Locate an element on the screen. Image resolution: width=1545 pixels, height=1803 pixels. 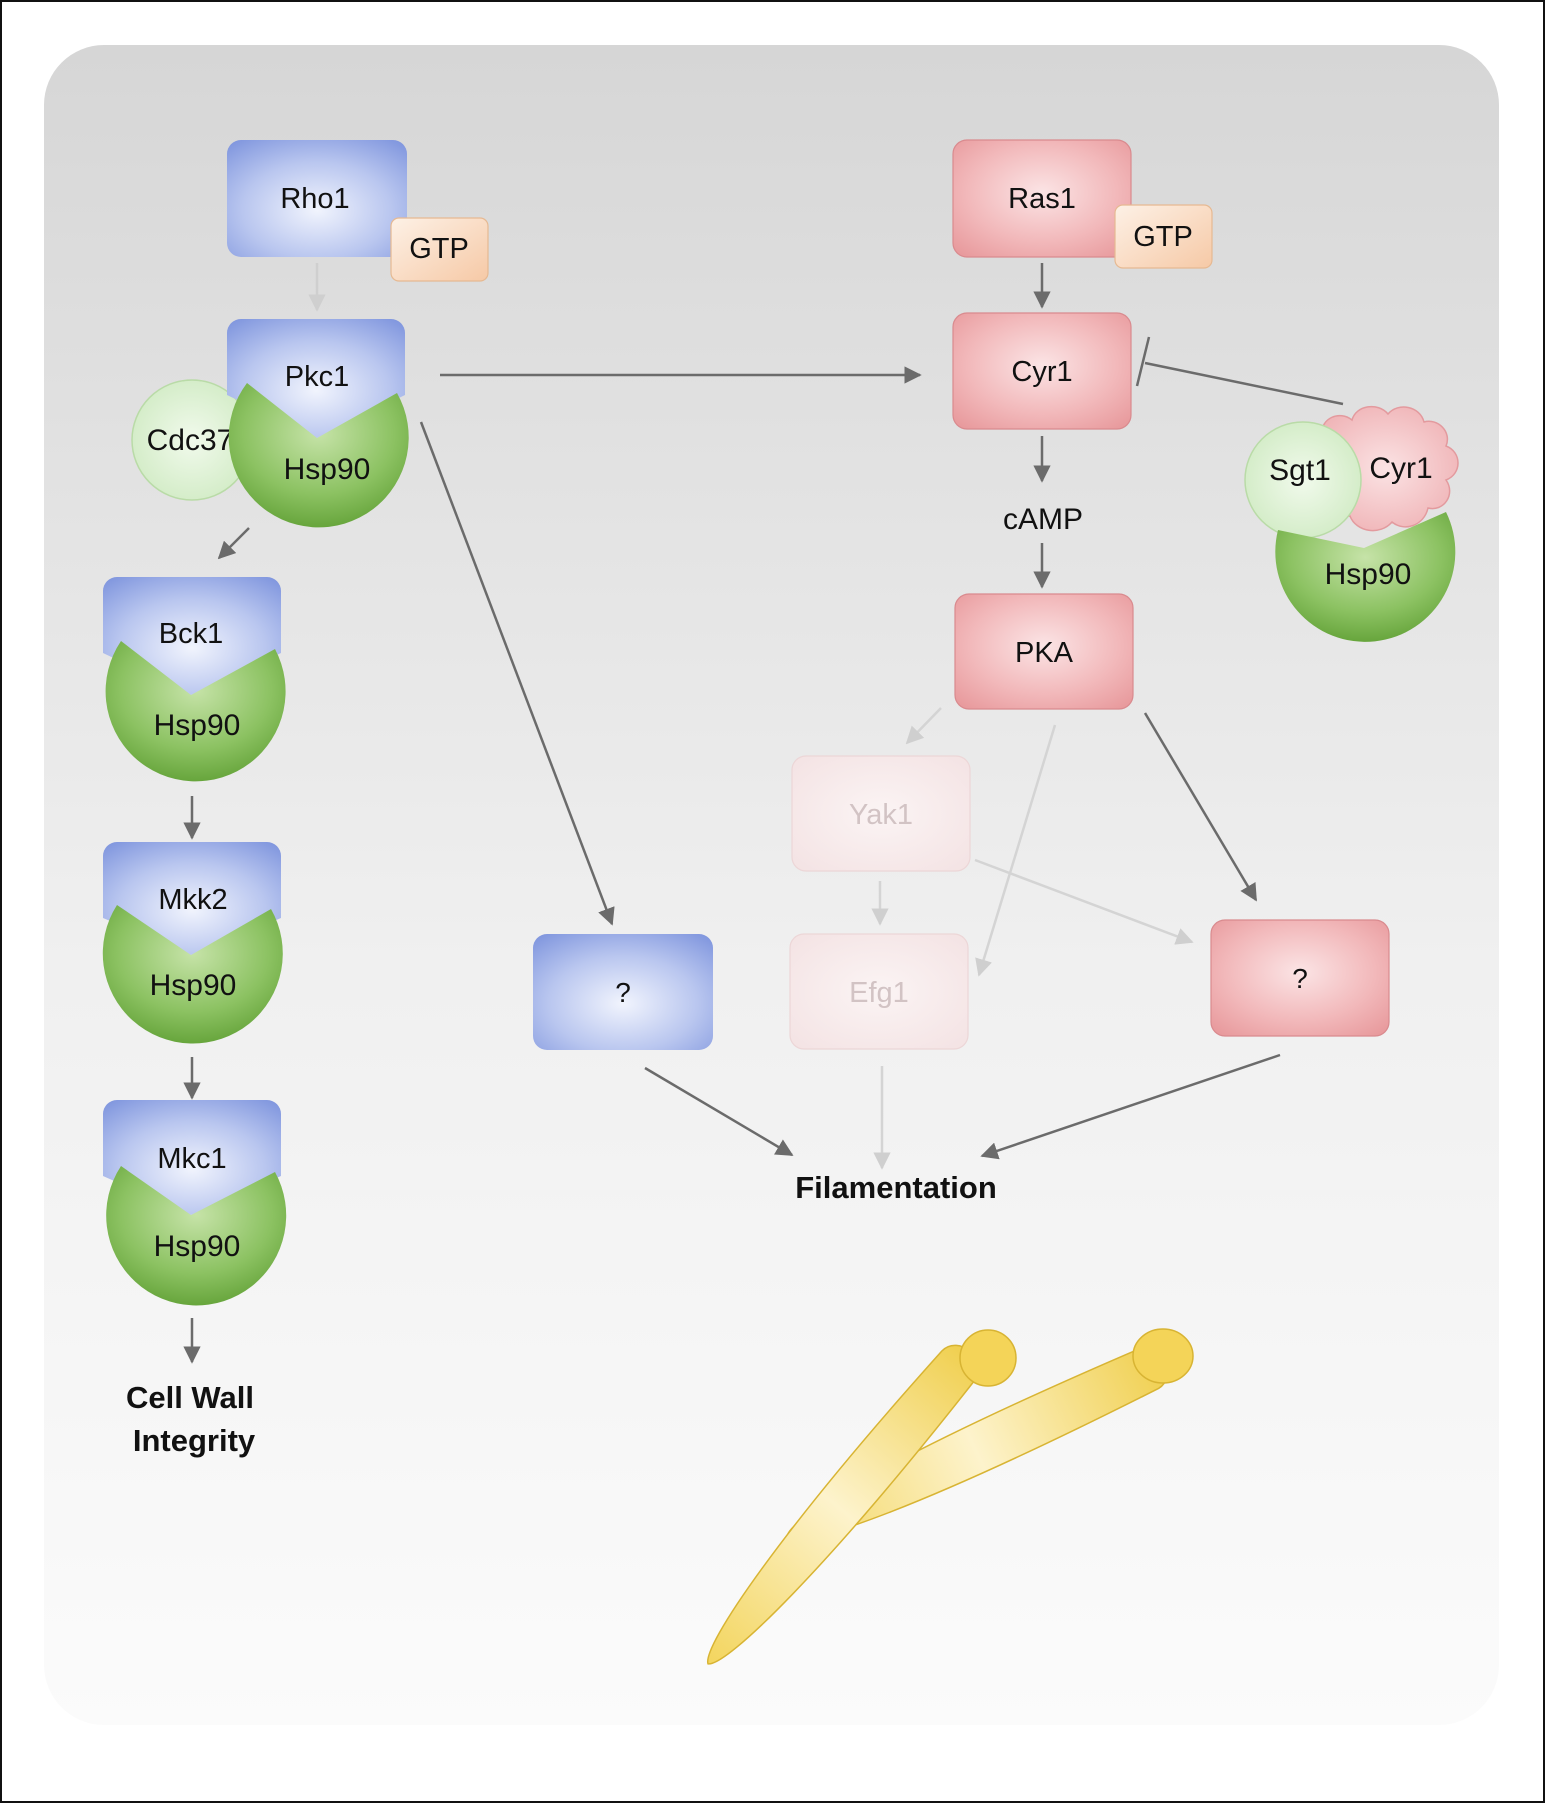
filamentation-label: Filamentation is located at coordinates (896, 1187).